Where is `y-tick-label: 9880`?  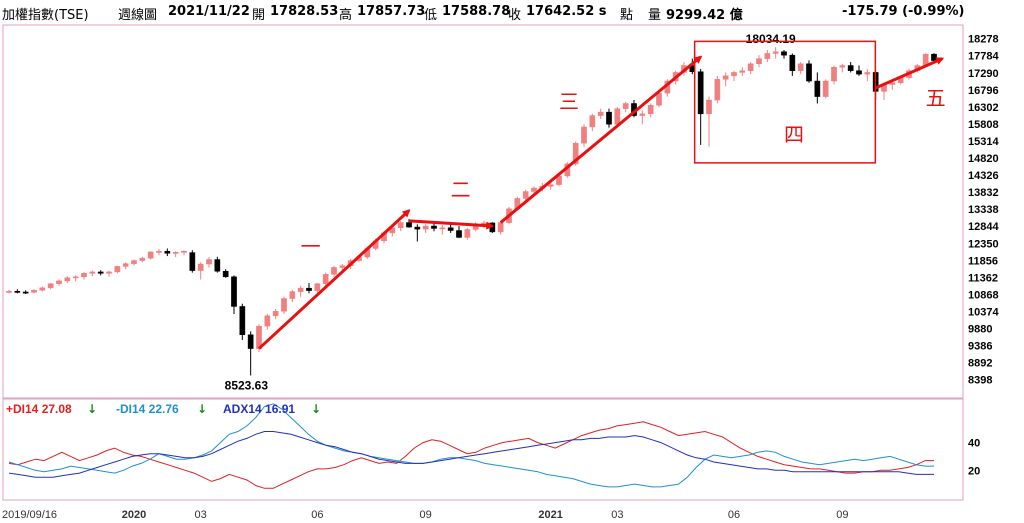
y-tick-label: 9880 is located at coordinates (980, 330).